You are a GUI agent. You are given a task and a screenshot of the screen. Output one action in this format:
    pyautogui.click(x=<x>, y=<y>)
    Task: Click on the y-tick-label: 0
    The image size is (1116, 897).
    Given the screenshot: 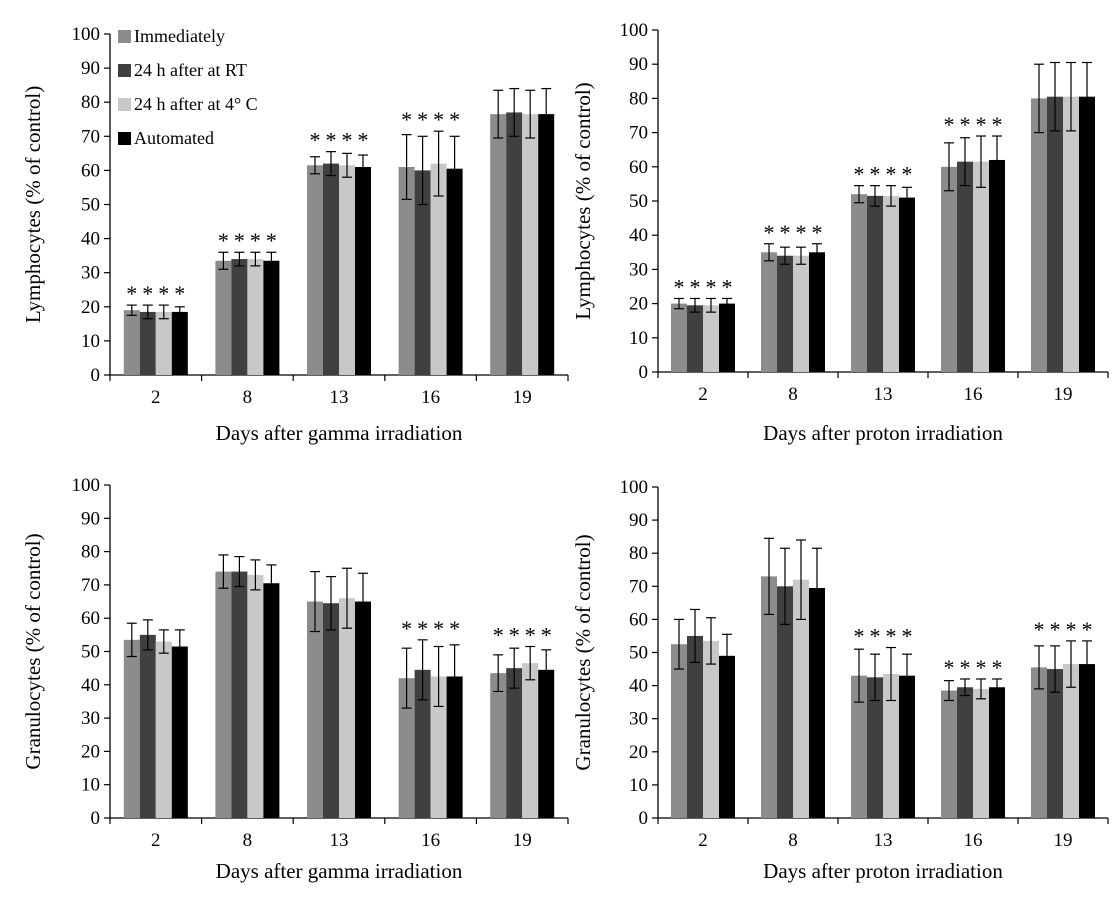 What is the action you would take?
    pyautogui.click(x=644, y=818)
    